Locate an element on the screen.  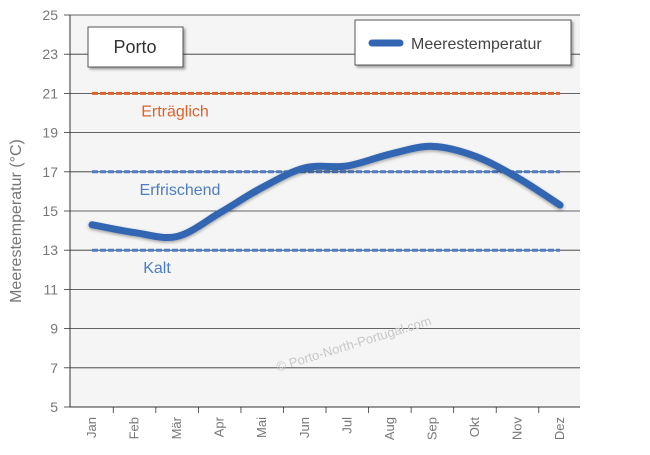
chart-title: Porto is located at coordinates (134, 47).